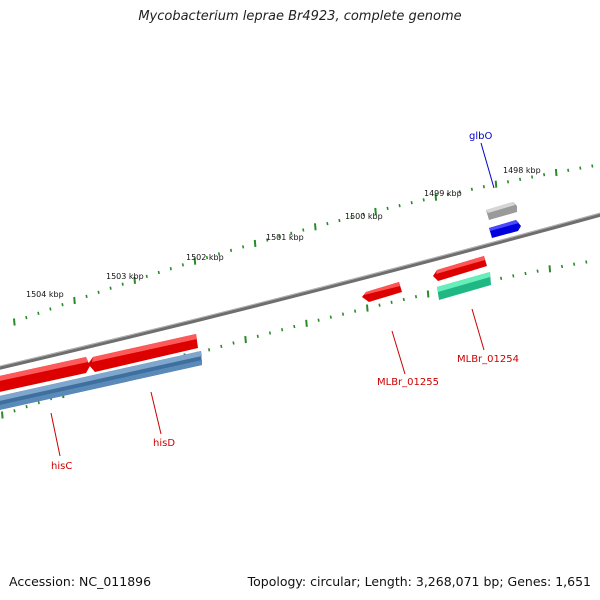 Image resolution: width=600 pixels, height=600 pixels. What do you see at coordinates (488, 359) in the screenshot?
I see `gene-label-MLBr_01254: MLBr_01254` at bounding box center [488, 359].